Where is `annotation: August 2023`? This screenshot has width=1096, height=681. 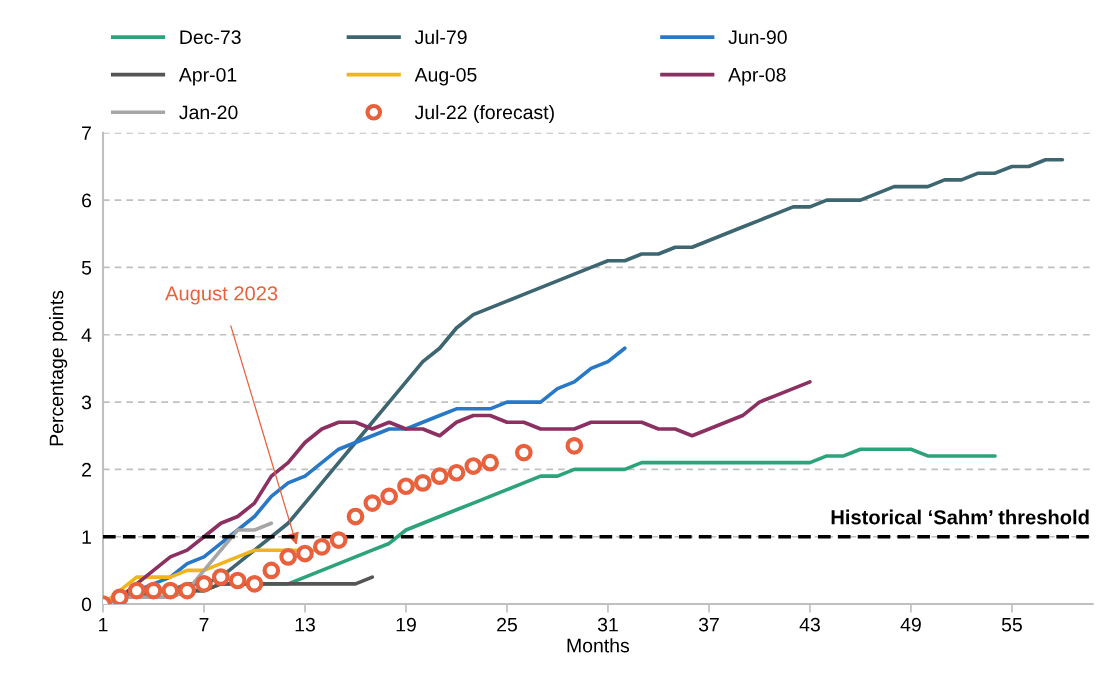
annotation: August 2023 is located at coordinates (221, 295).